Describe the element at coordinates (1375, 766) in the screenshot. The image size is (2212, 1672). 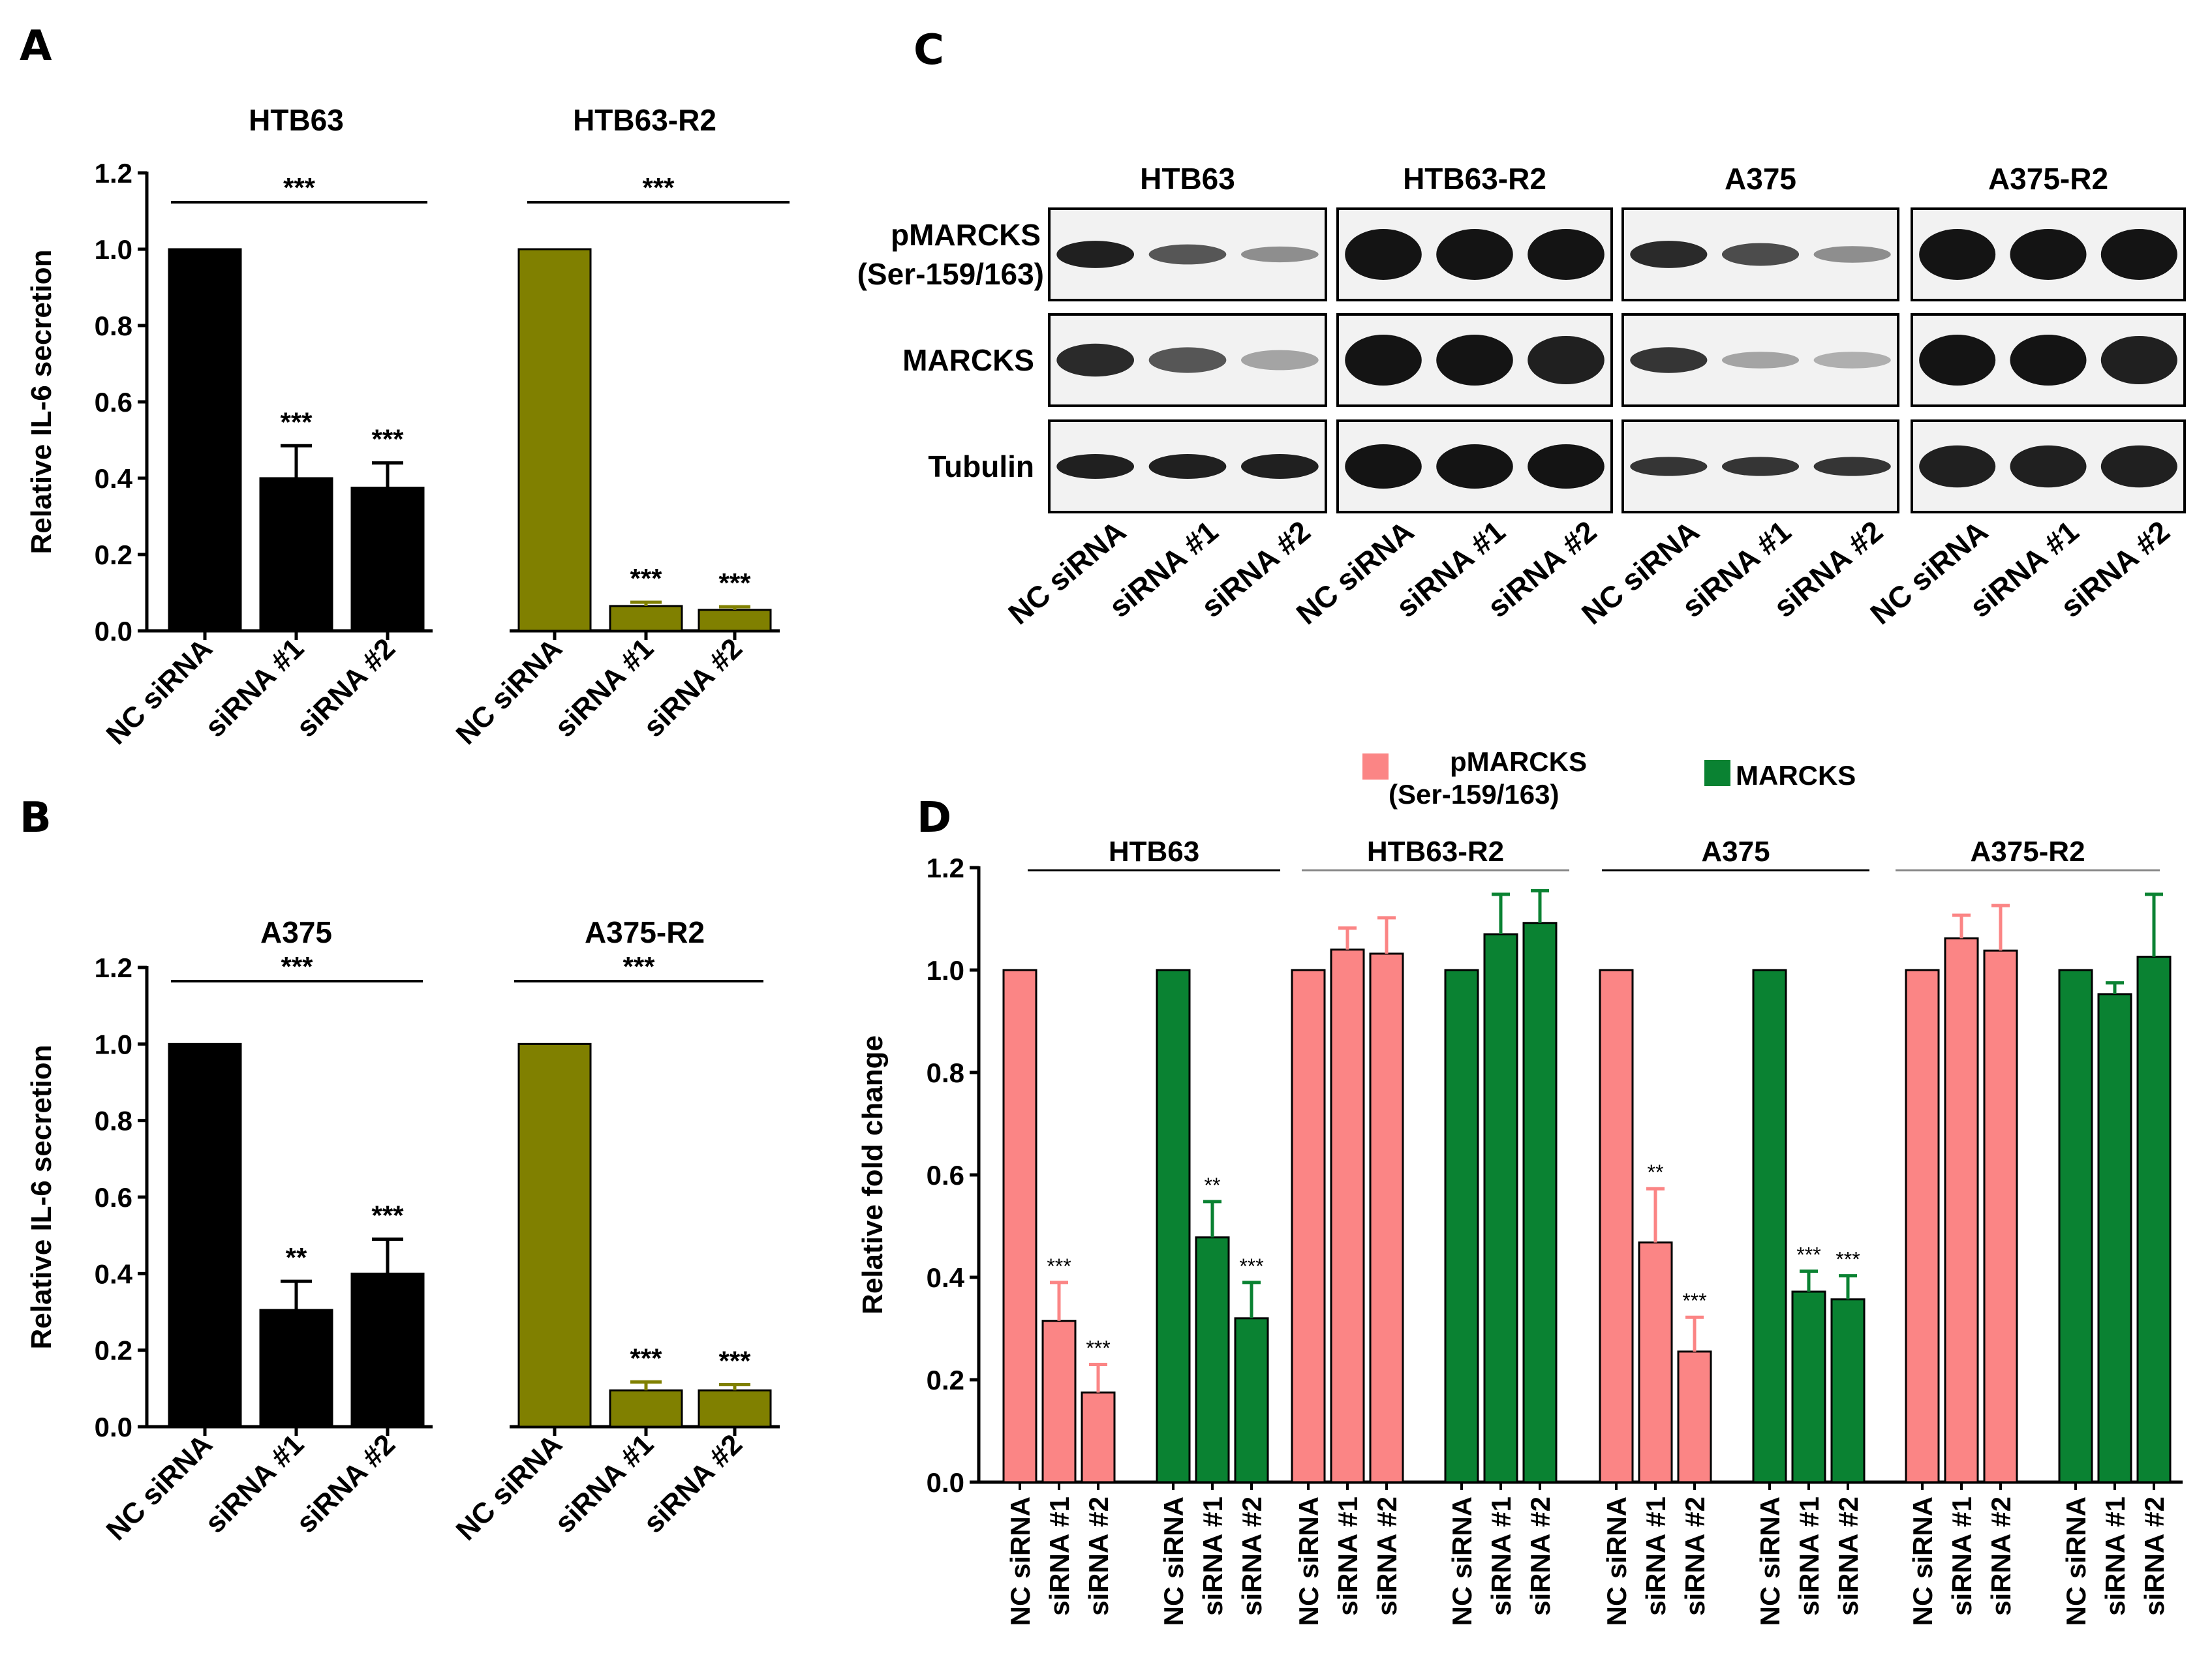
I see `legend-swatch` at that location.